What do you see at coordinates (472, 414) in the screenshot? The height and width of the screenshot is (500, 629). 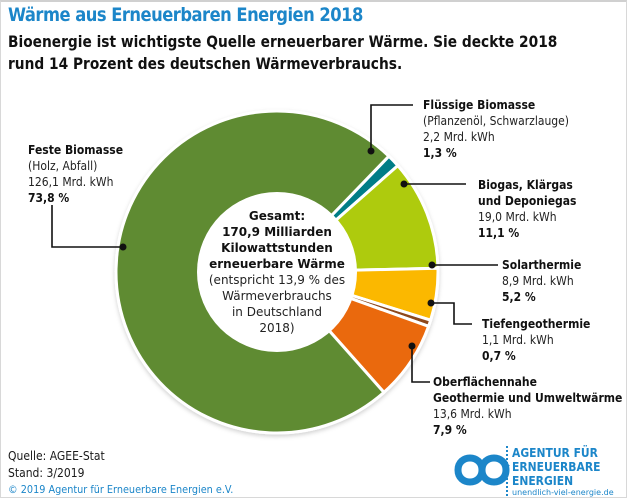 I see `label-value: 13,6 Mrd. kWh` at bounding box center [472, 414].